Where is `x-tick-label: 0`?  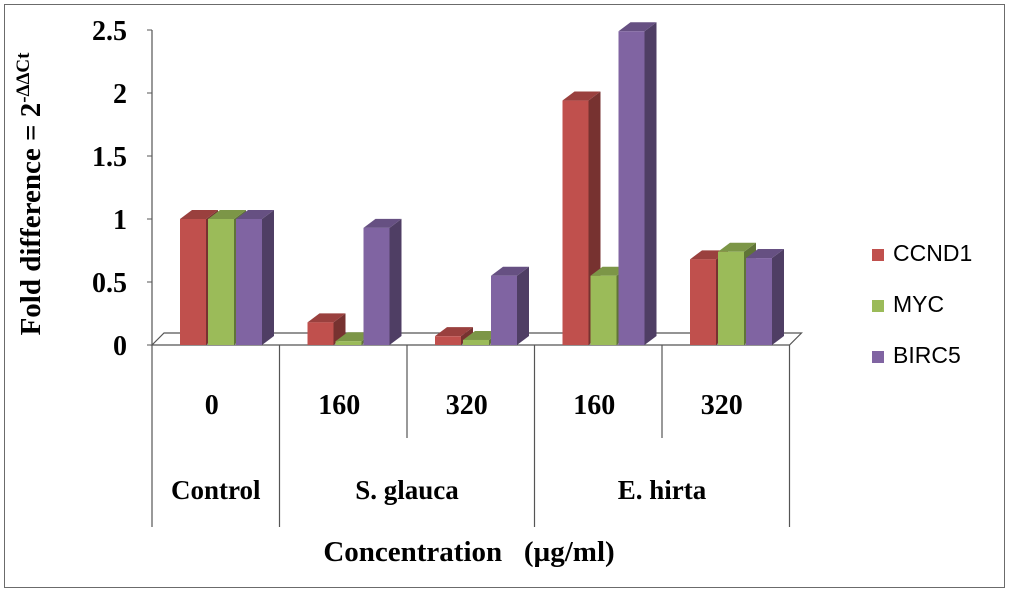 x-tick-label: 0 is located at coordinates (212, 405).